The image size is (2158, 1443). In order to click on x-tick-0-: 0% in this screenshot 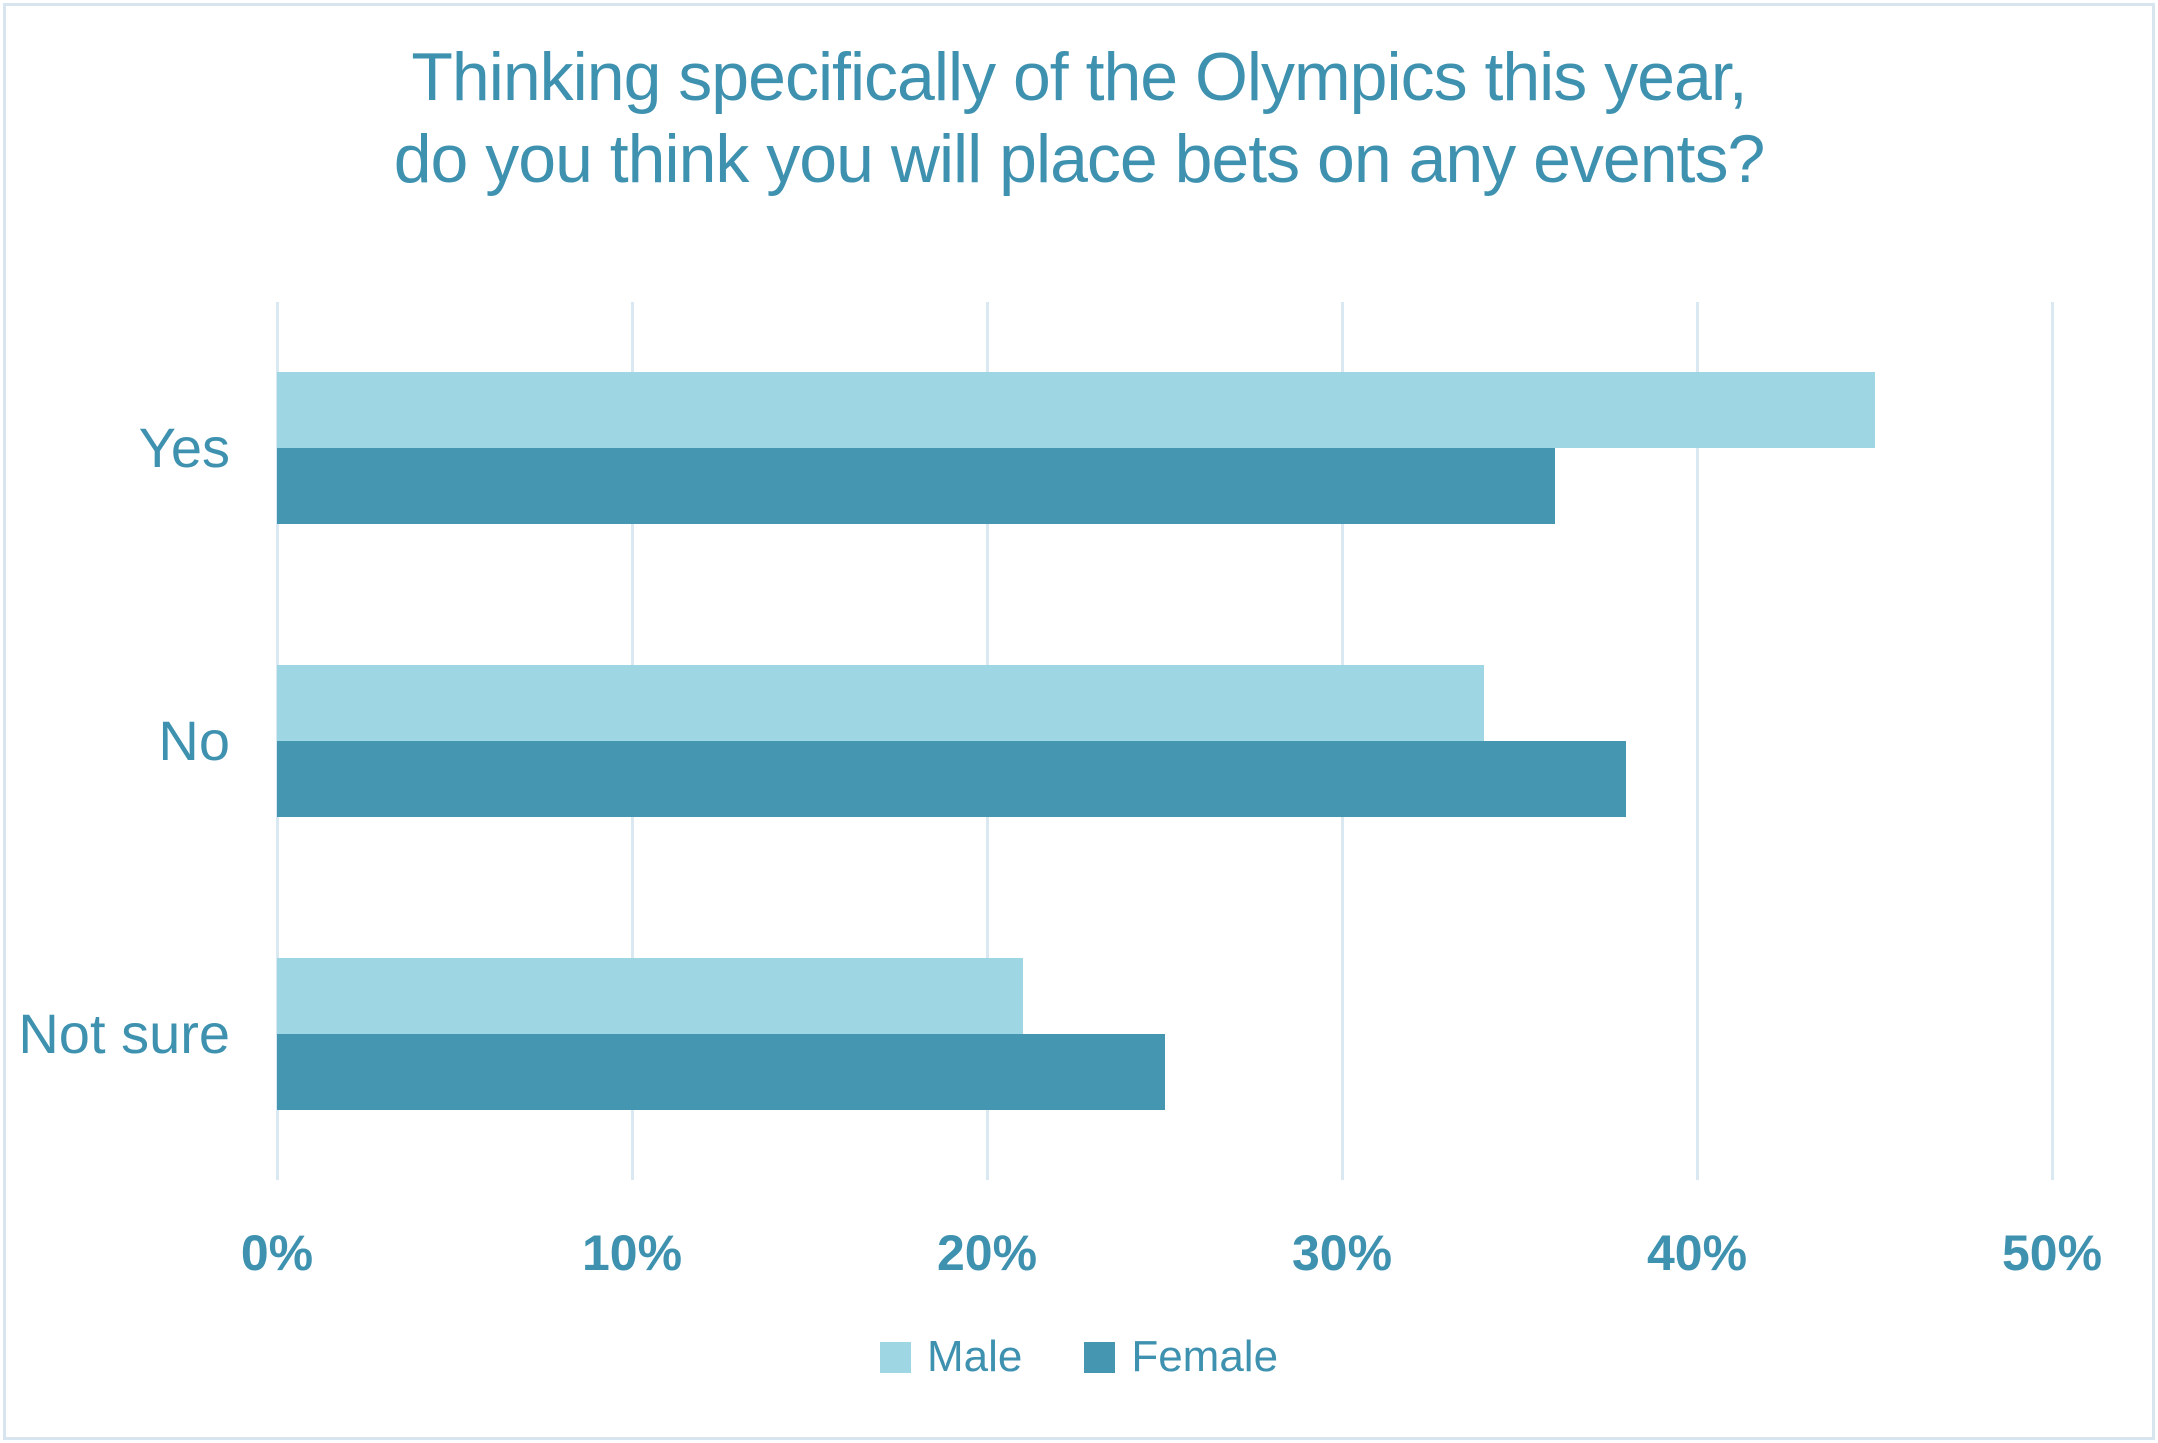, I will do `click(277, 1253)`.